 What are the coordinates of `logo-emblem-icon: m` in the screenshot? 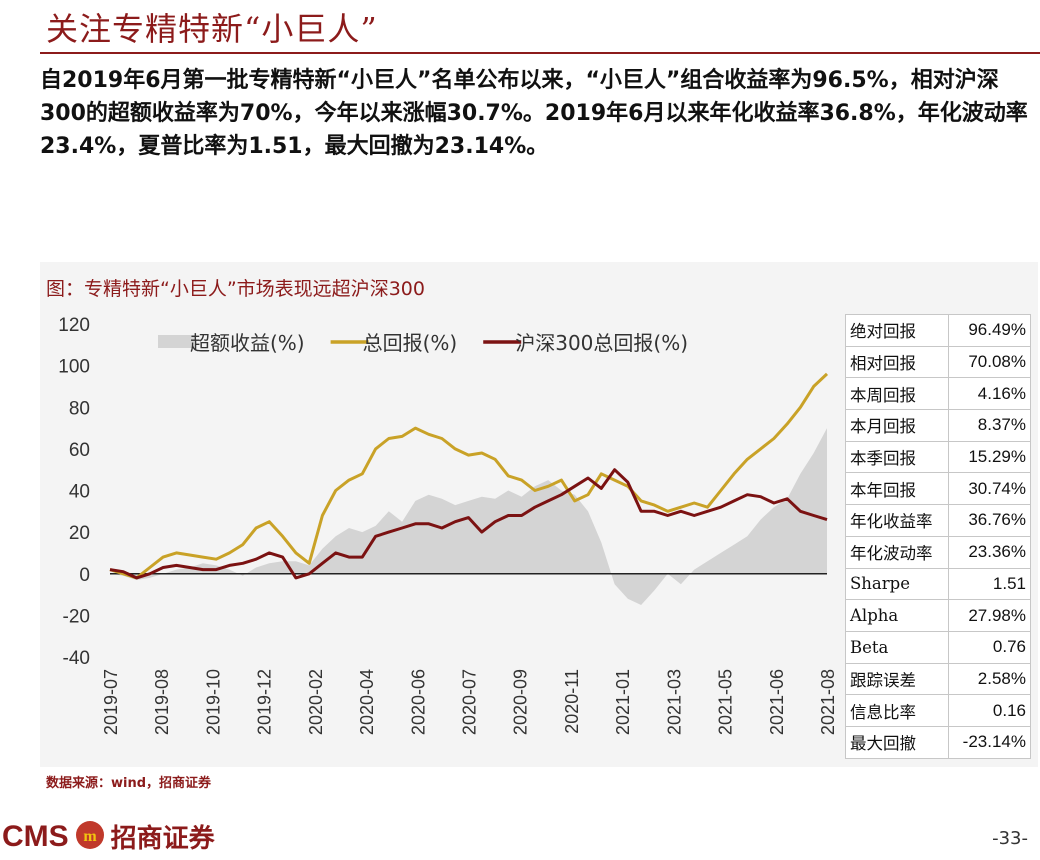 It's located at (90, 837).